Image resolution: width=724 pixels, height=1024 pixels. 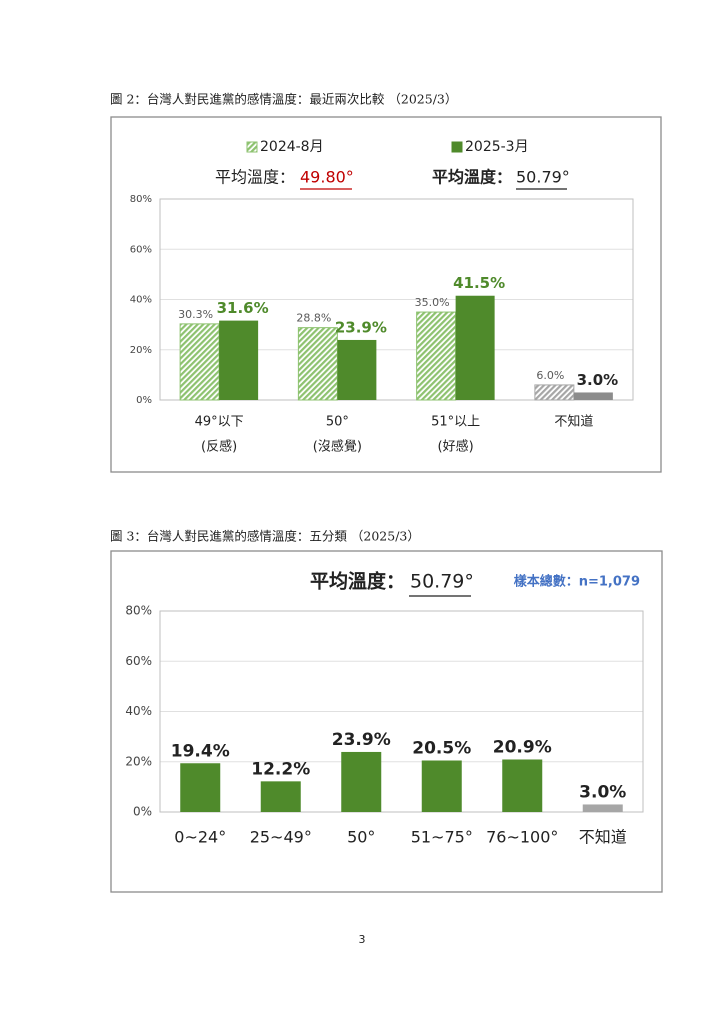 I want to click on x-tick-label: 49°以下, so click(x=219, y=422).